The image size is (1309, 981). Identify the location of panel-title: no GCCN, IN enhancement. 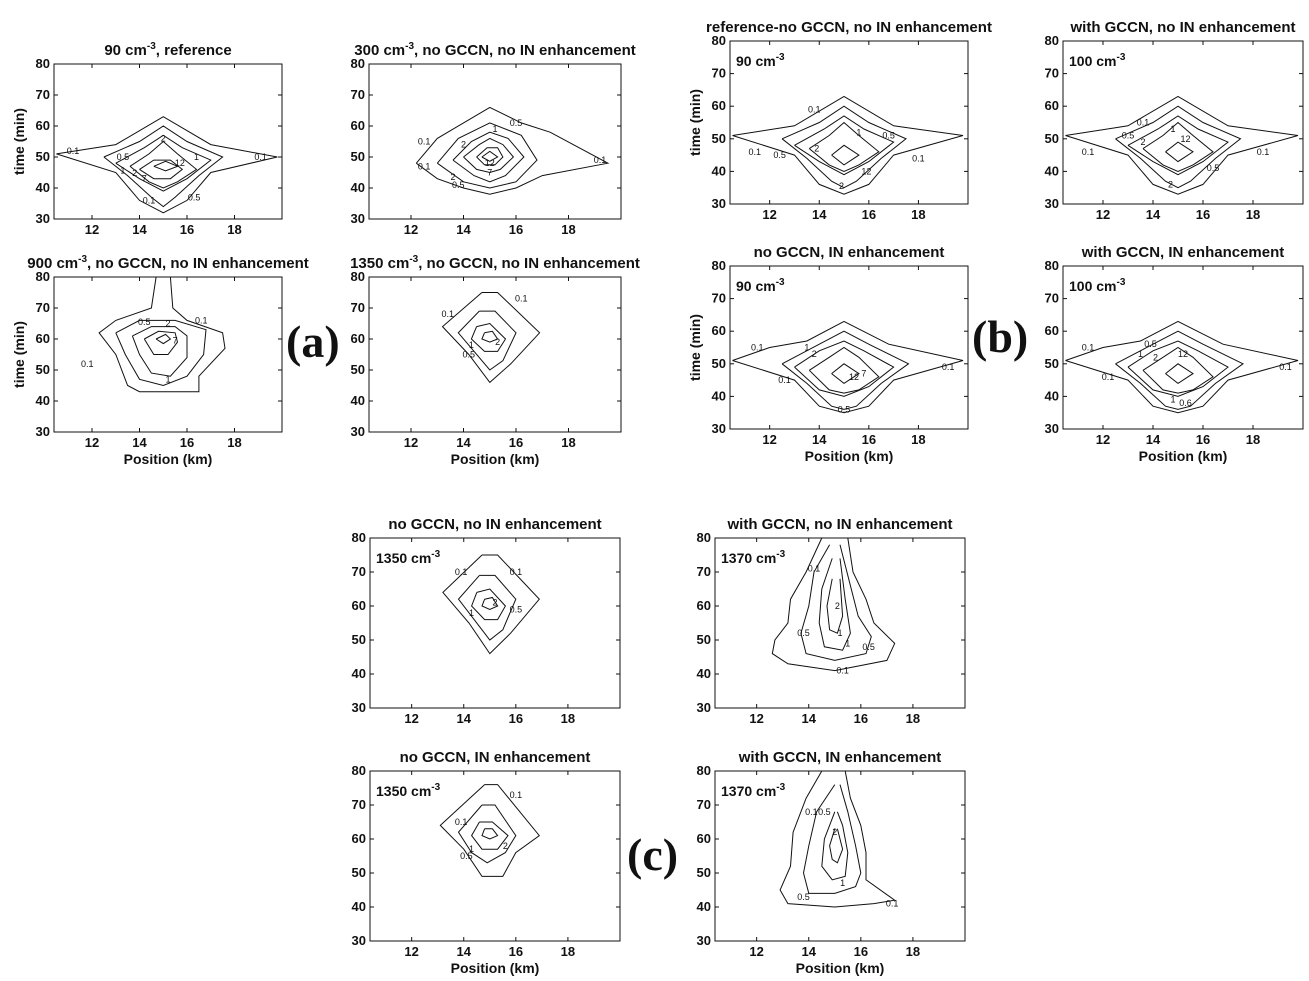
(495, 757).